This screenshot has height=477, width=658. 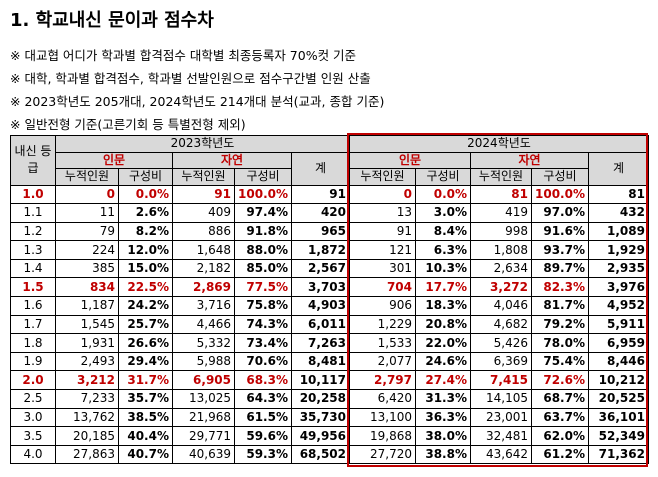 I want to click on value-cell: 74.3%, so click(x=263, y=324).